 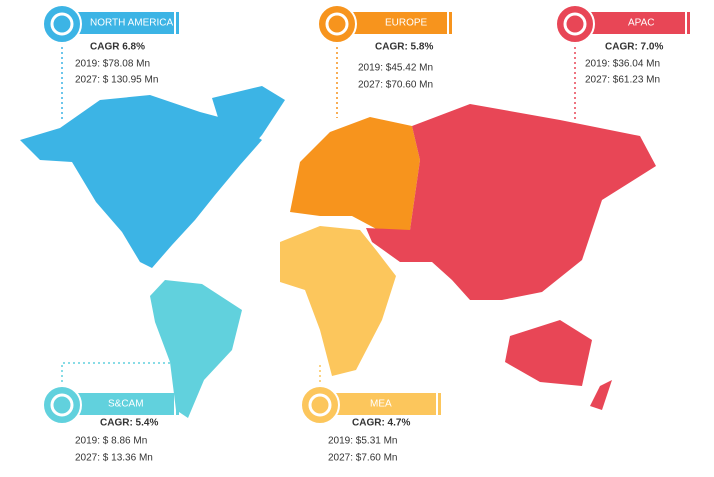 I want to click on cagr: CAGR: 4.7%, so click(x=381, y=423).